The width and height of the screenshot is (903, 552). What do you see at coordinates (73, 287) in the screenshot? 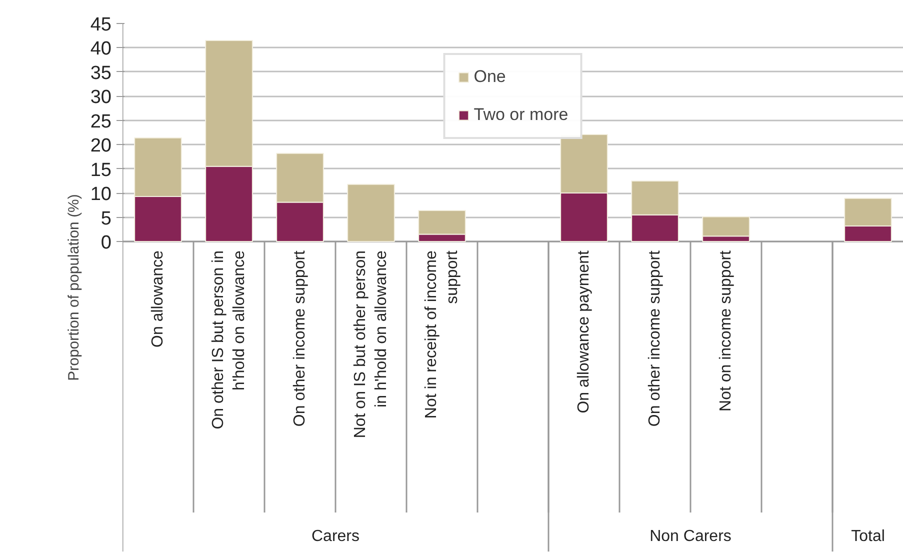
I see `y-axis-title: Proportion of population (%)` at bounding box center [73, 287].